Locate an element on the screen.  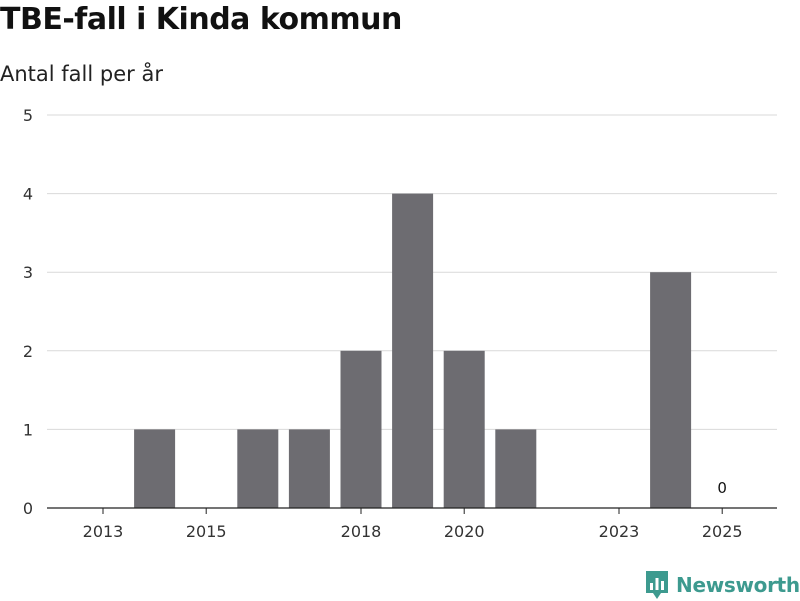
bar-2018 is located at coordinates (361, 429).